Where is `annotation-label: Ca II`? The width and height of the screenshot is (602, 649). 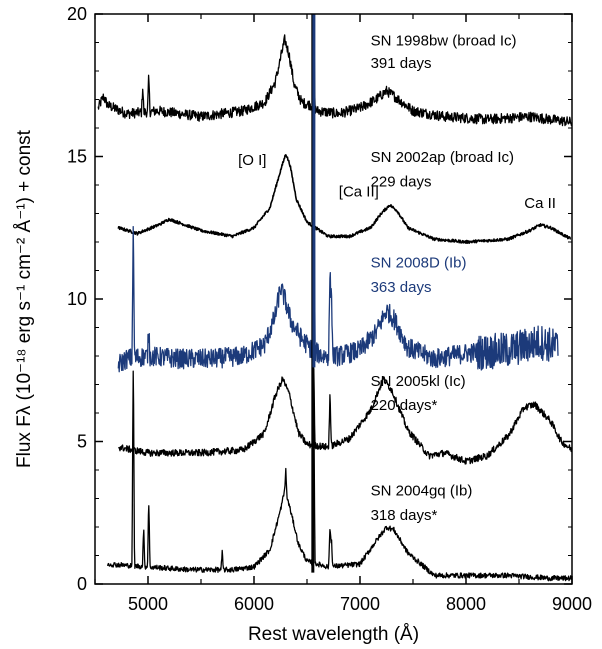
annotation-label: Ca II is located at coordinates (540, 203).